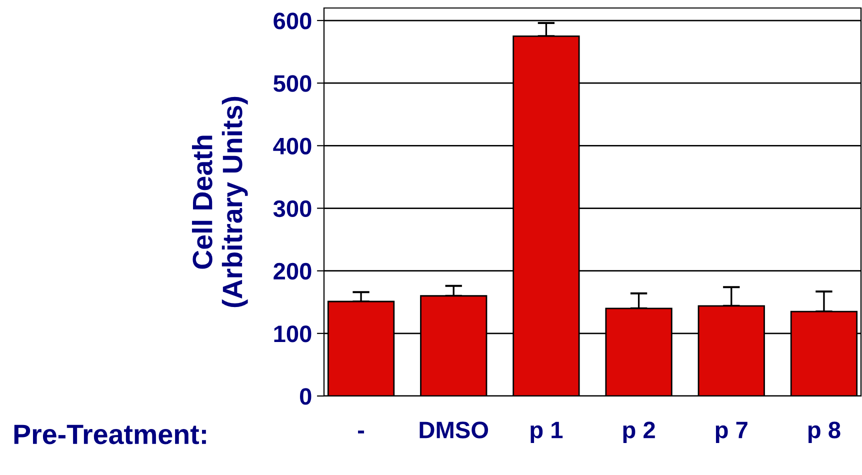  I want to click on y-tick-label: 500, so click(293, 83).